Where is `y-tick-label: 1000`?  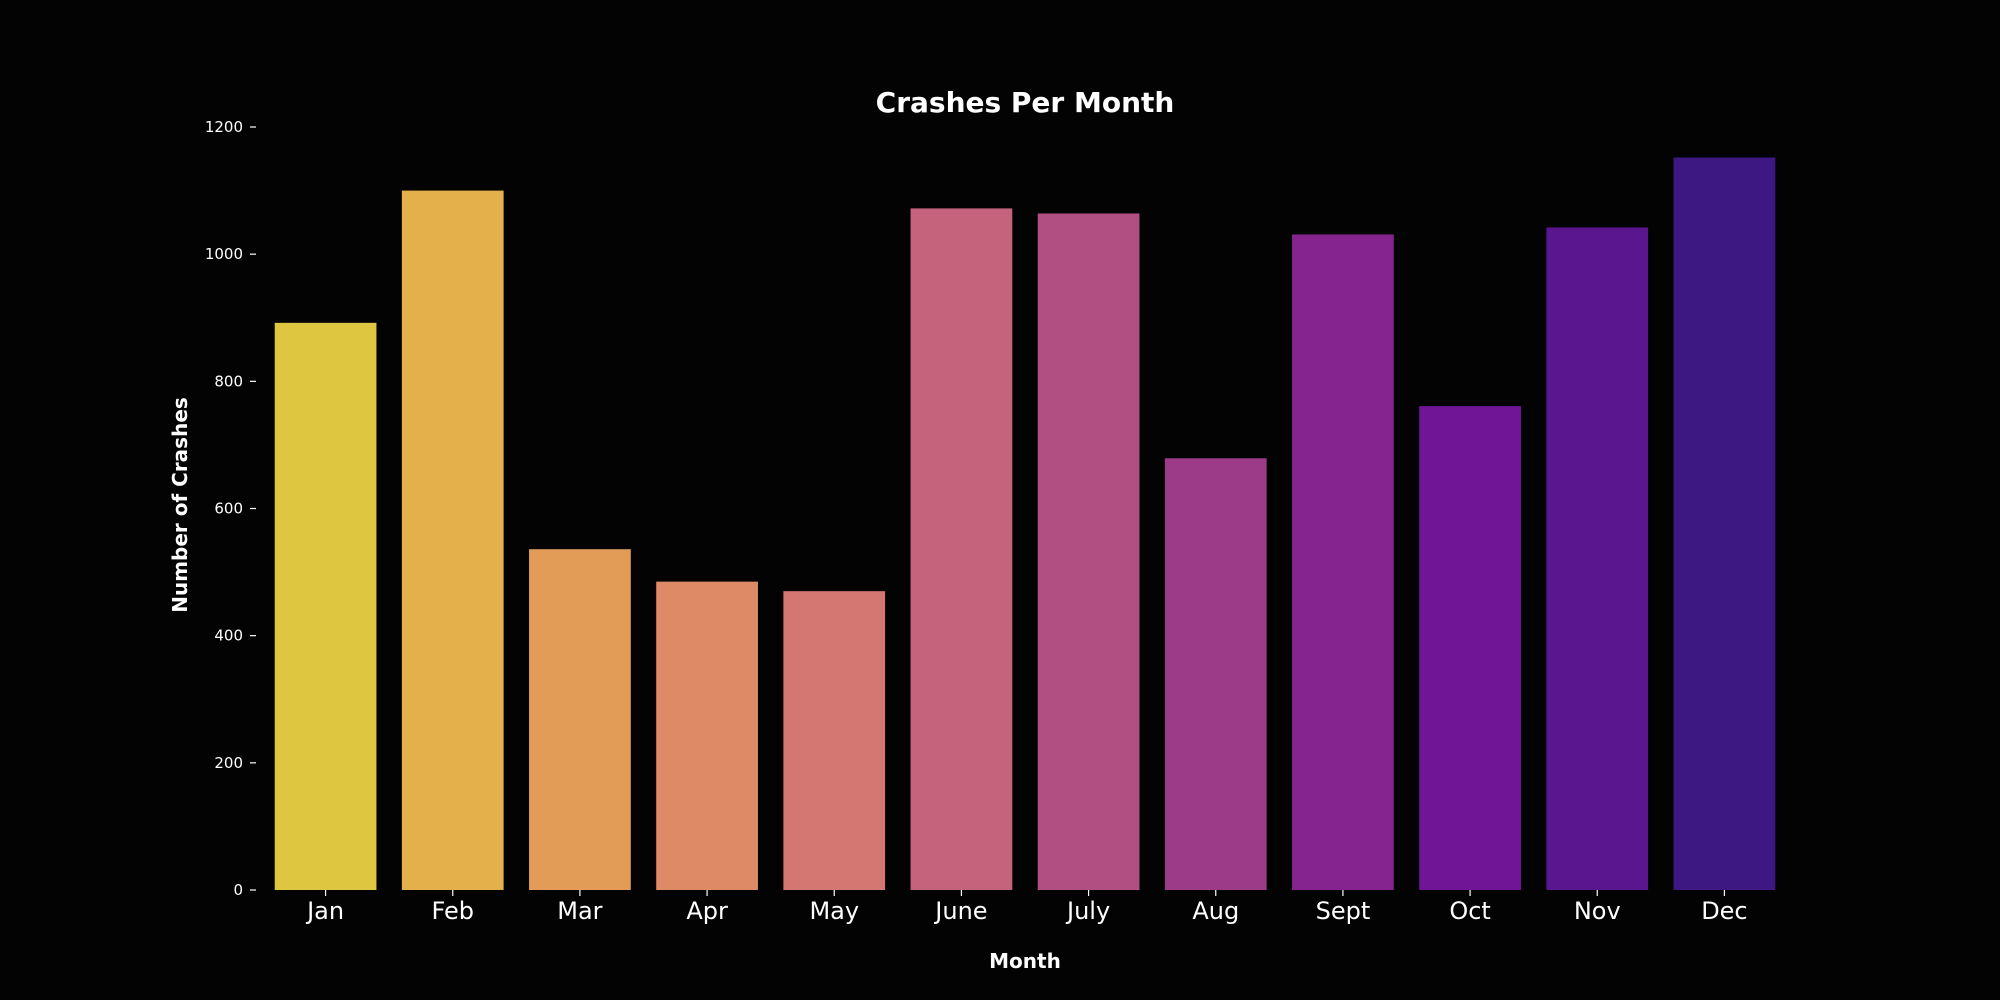
y-tick-label: 1000 is located at coordinates (224, 254).